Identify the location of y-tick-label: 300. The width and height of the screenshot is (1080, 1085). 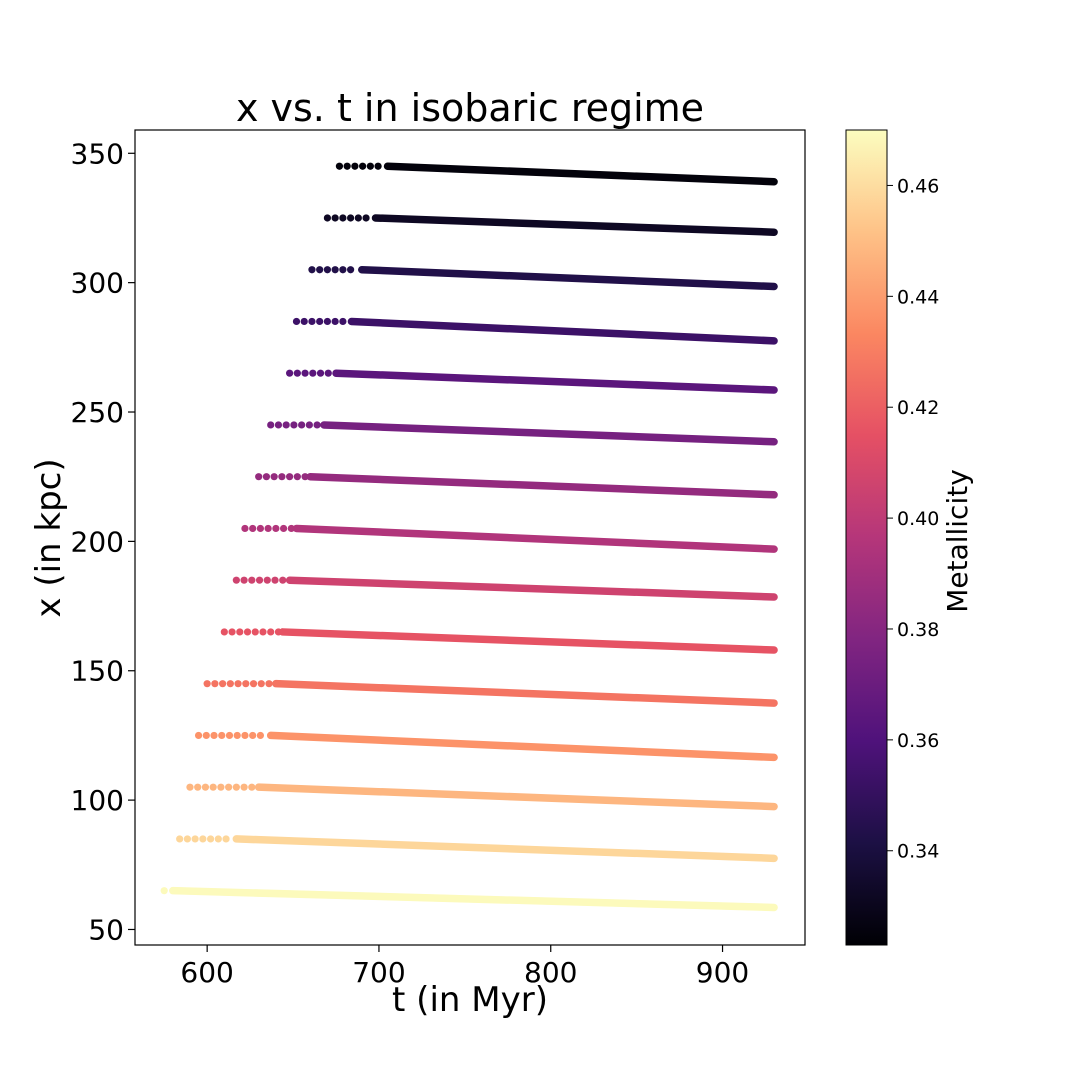
(97, 283).